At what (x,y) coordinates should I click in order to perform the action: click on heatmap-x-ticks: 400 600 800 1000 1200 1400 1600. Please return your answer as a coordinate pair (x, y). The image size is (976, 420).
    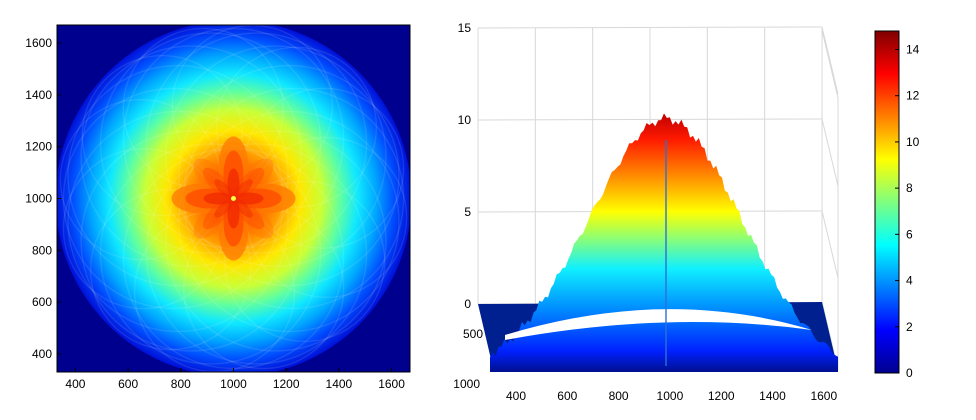
    Looking at the image, I should click on (235, 379).